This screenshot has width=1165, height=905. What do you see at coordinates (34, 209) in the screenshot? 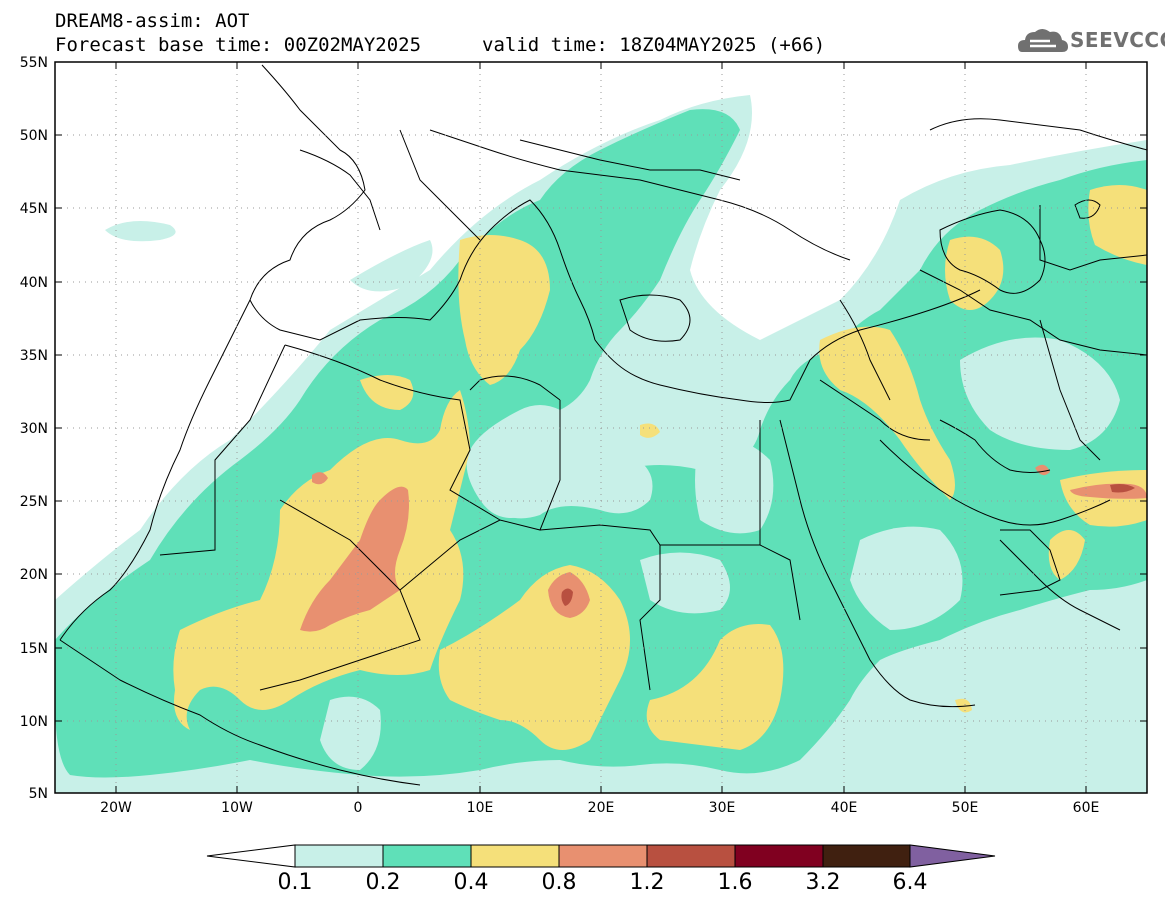
I see `lat-label: 45N` at bounding box center [34, 209].